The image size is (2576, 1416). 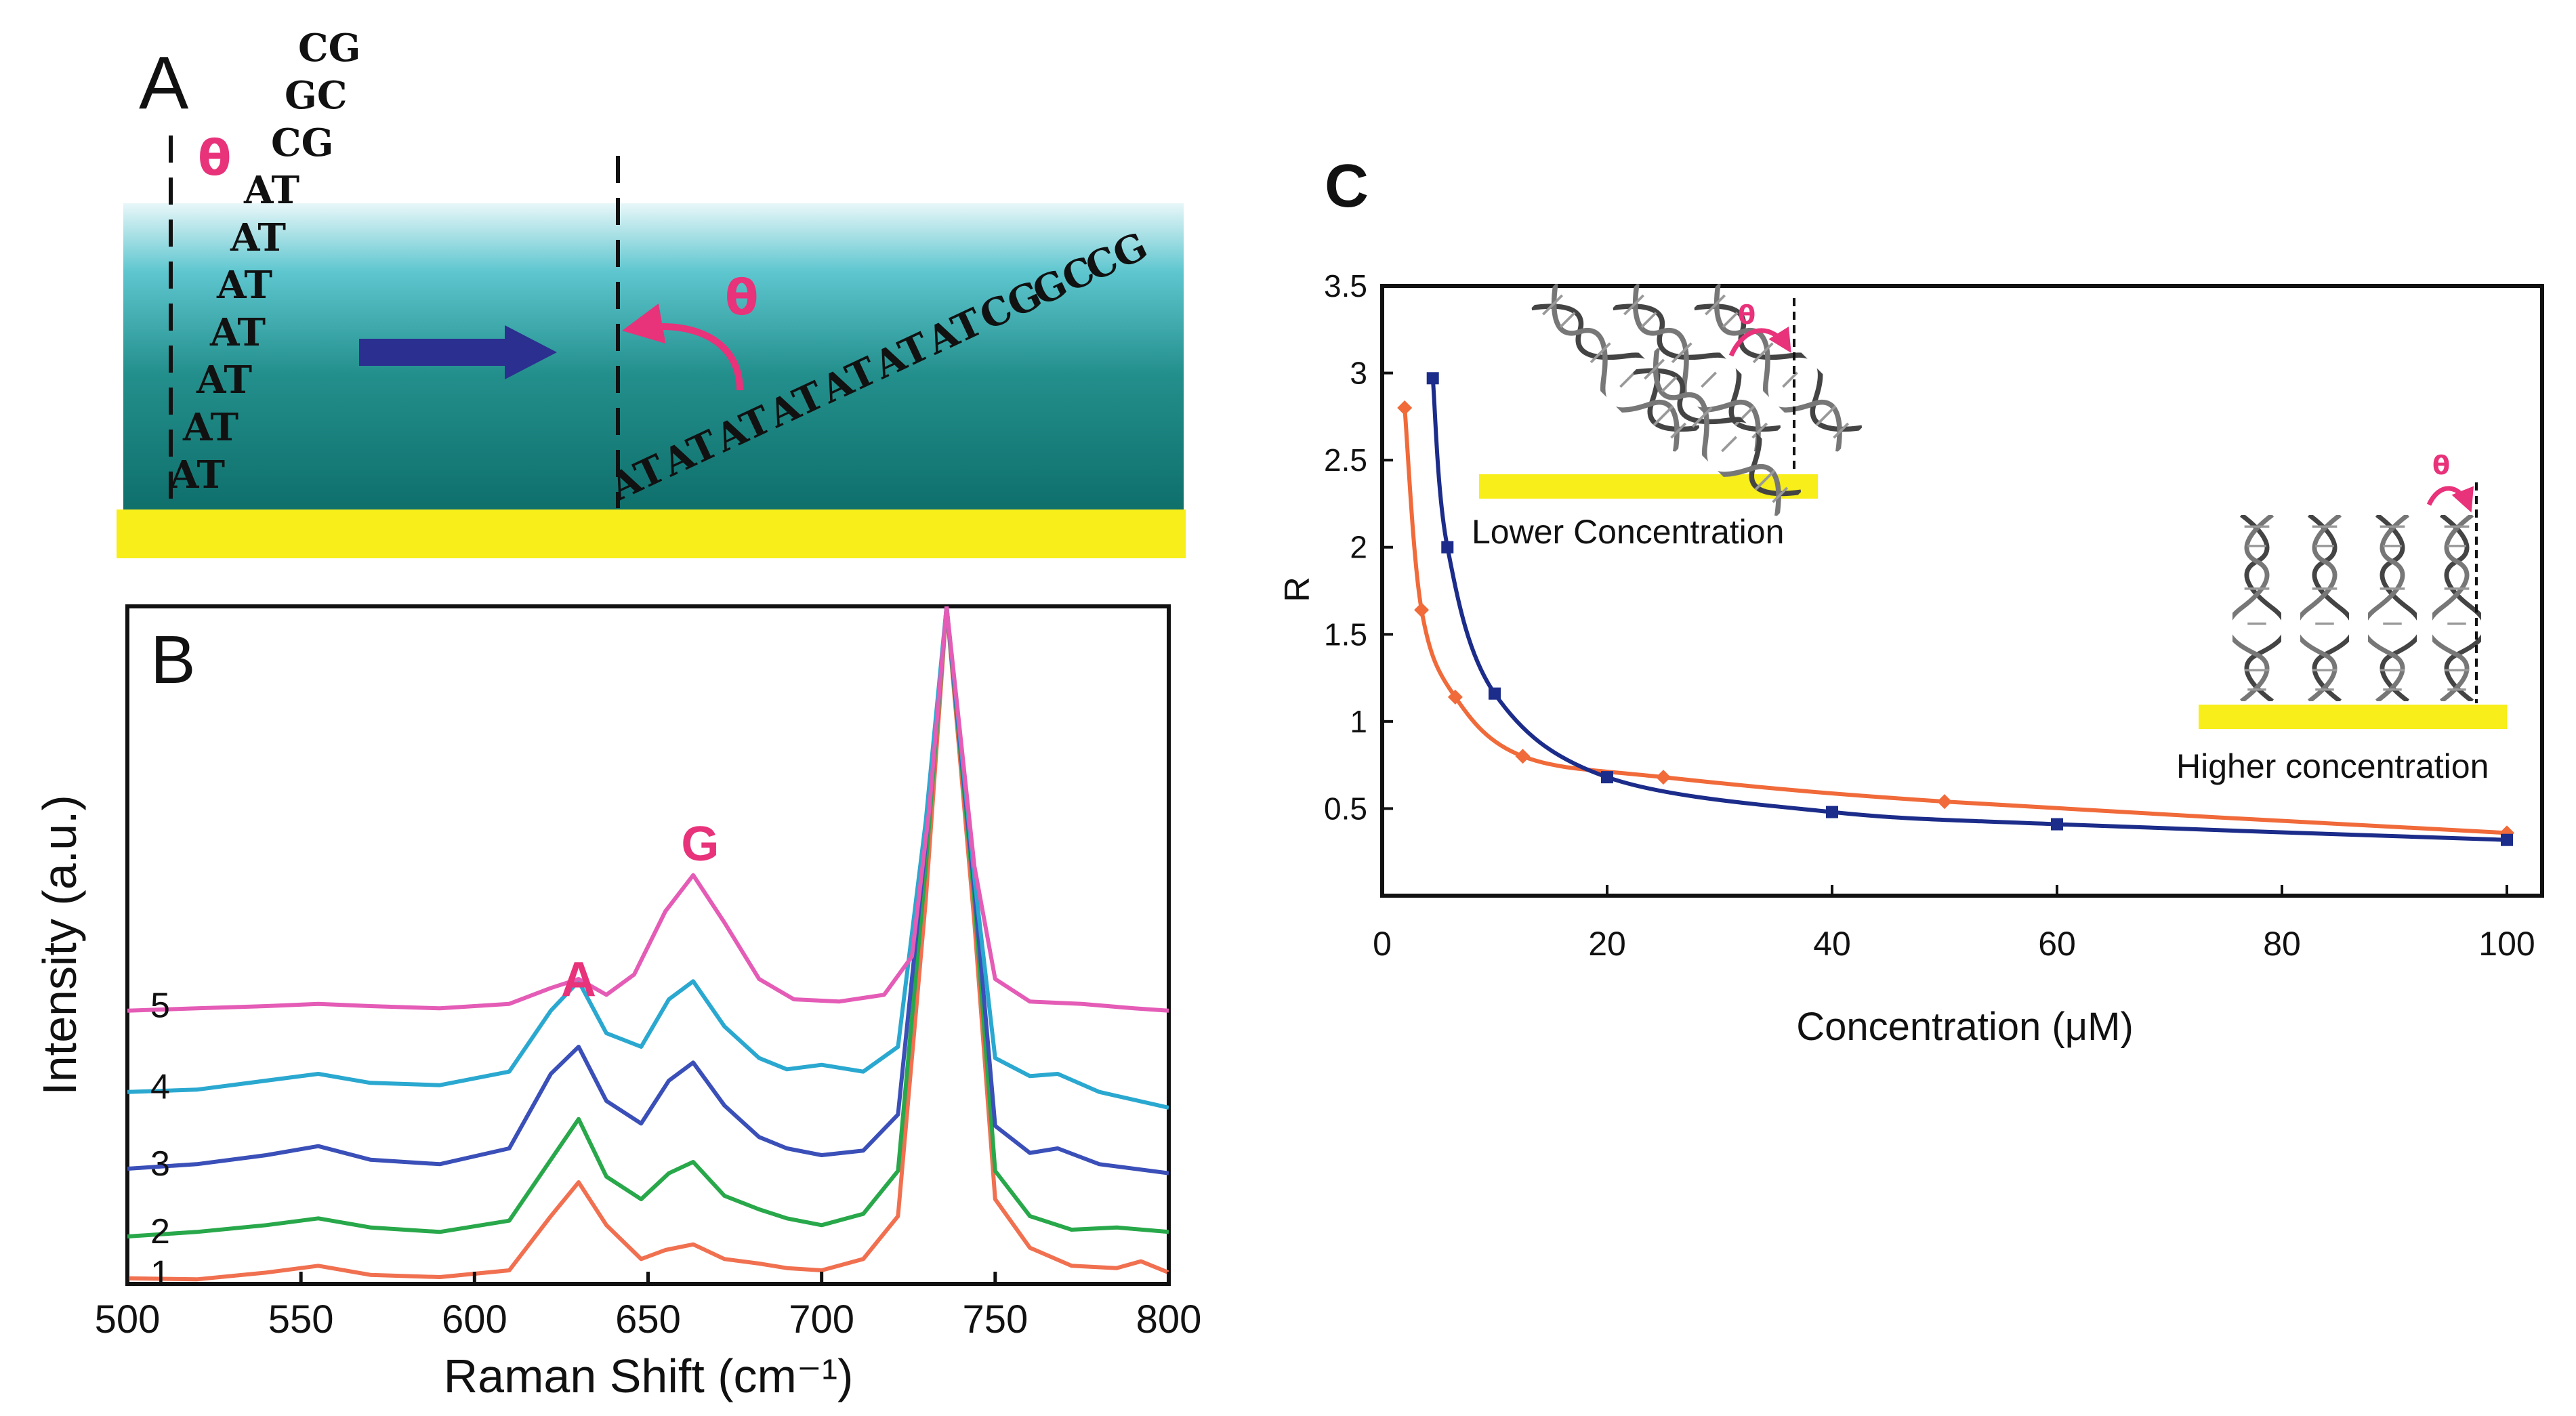 I want to click on inset-higher-theta: θ, so click(x=2441, y=465).